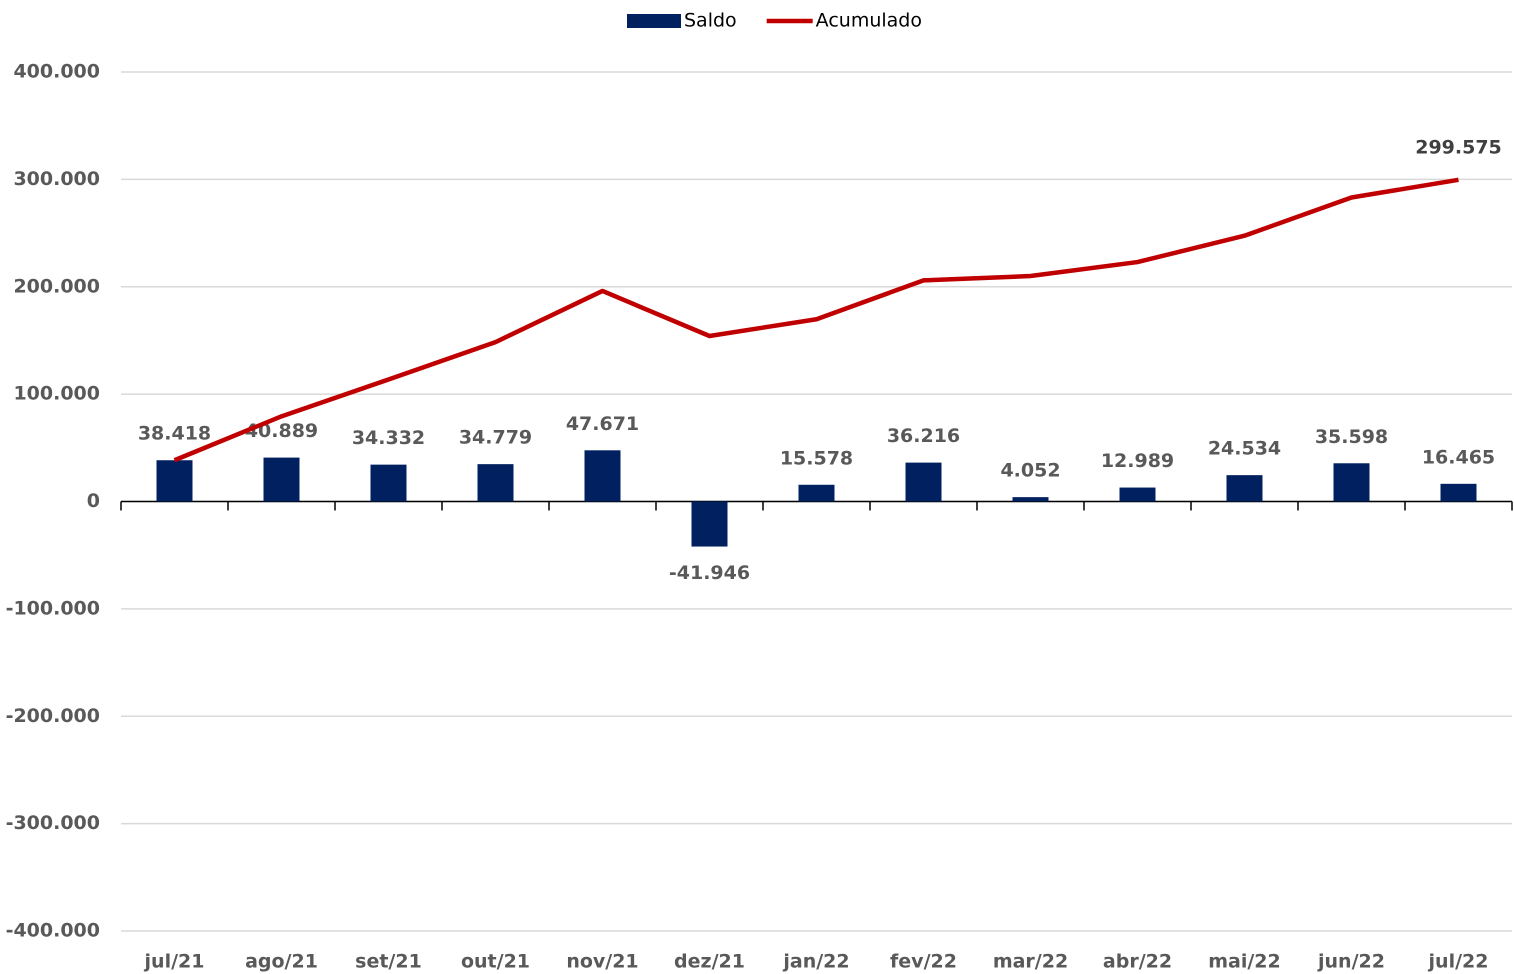 Image resolution: width=1514 pixels, height=974 pixels. What do you see at coordinates (495, 438) in the screenshot?
I see `data-label: 34.779` at bounding box center [495, 438].